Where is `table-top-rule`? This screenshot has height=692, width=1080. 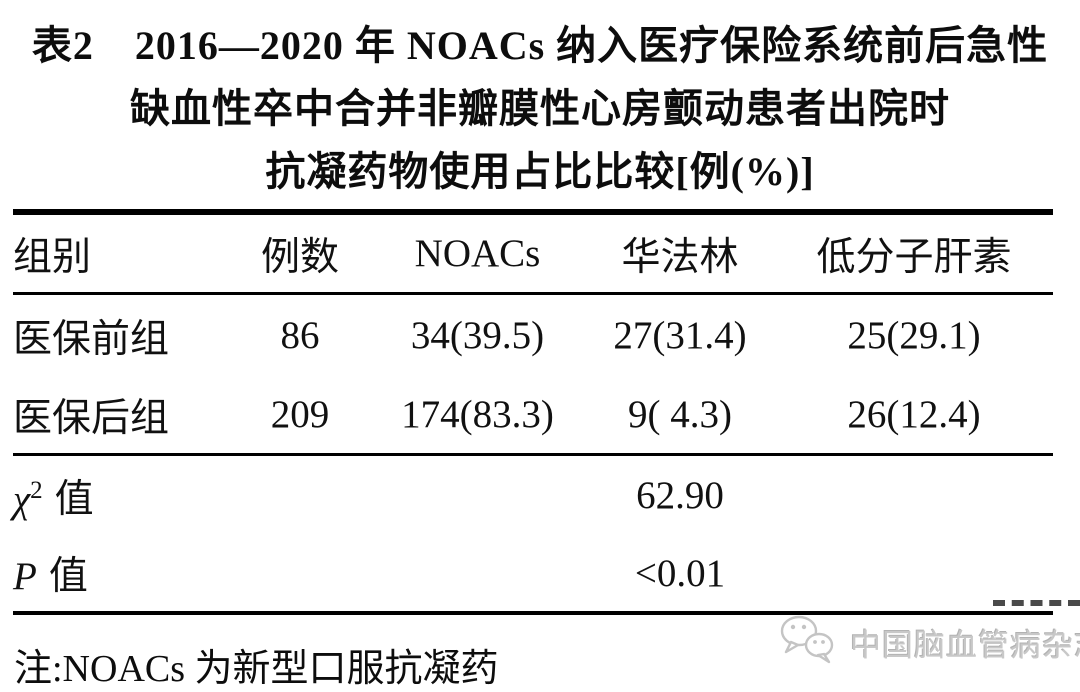 table-top-rule is located at coordinates (533, 212).